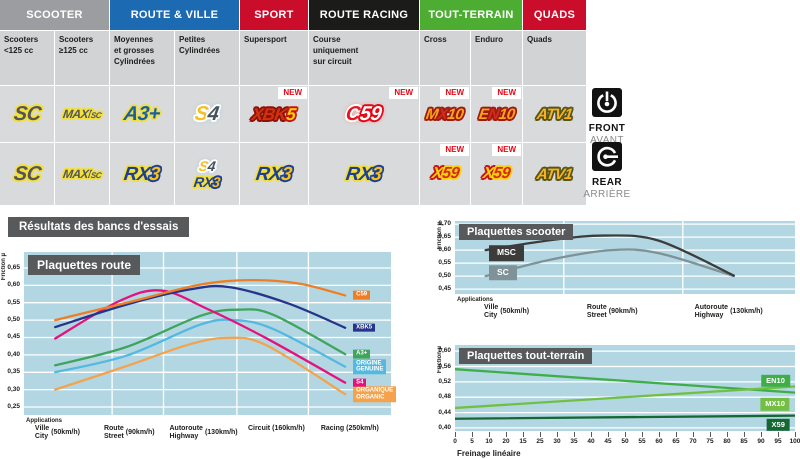  I want to click on y-axis-tick: 0,40, so click(444, 427).